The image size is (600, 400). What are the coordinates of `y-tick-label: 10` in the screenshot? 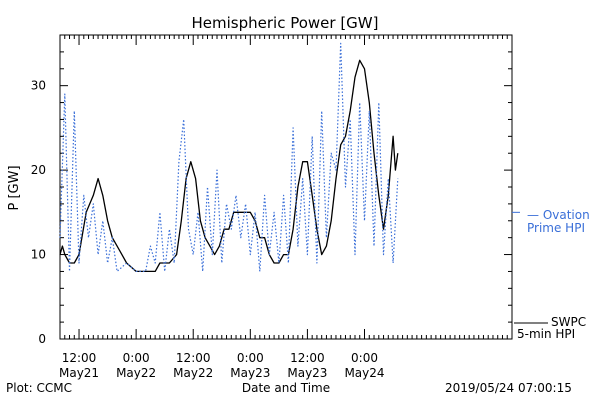 It's located at (38, 255).